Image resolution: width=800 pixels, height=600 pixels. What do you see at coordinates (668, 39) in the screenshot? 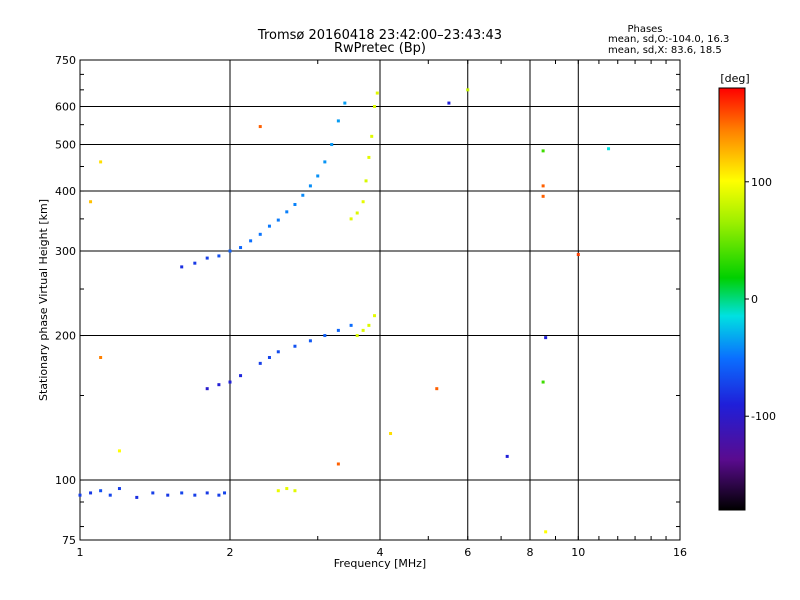
I see `phases-o-line: mean, sd,O:-104.0, 16.3` at bounding box center [668, 39].